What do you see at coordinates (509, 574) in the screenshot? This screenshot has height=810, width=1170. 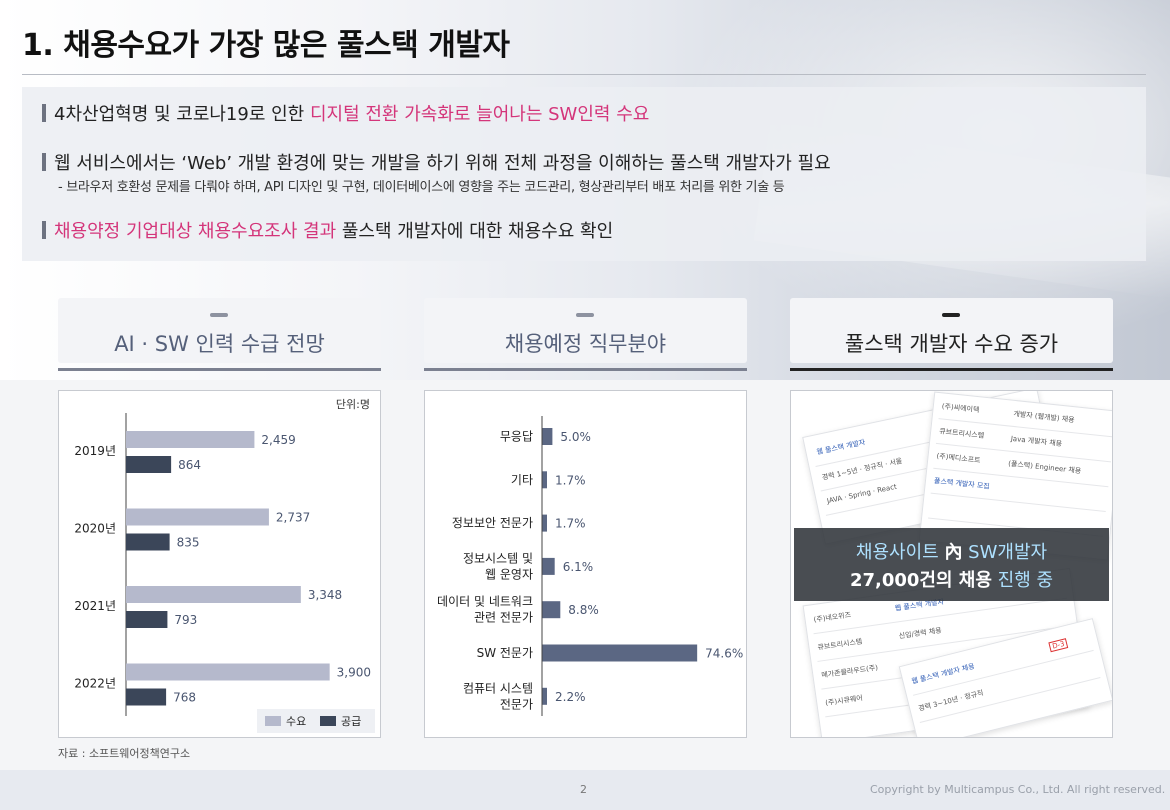 I see `category-label: 웹 운영자` at bounding box center [509, 574].